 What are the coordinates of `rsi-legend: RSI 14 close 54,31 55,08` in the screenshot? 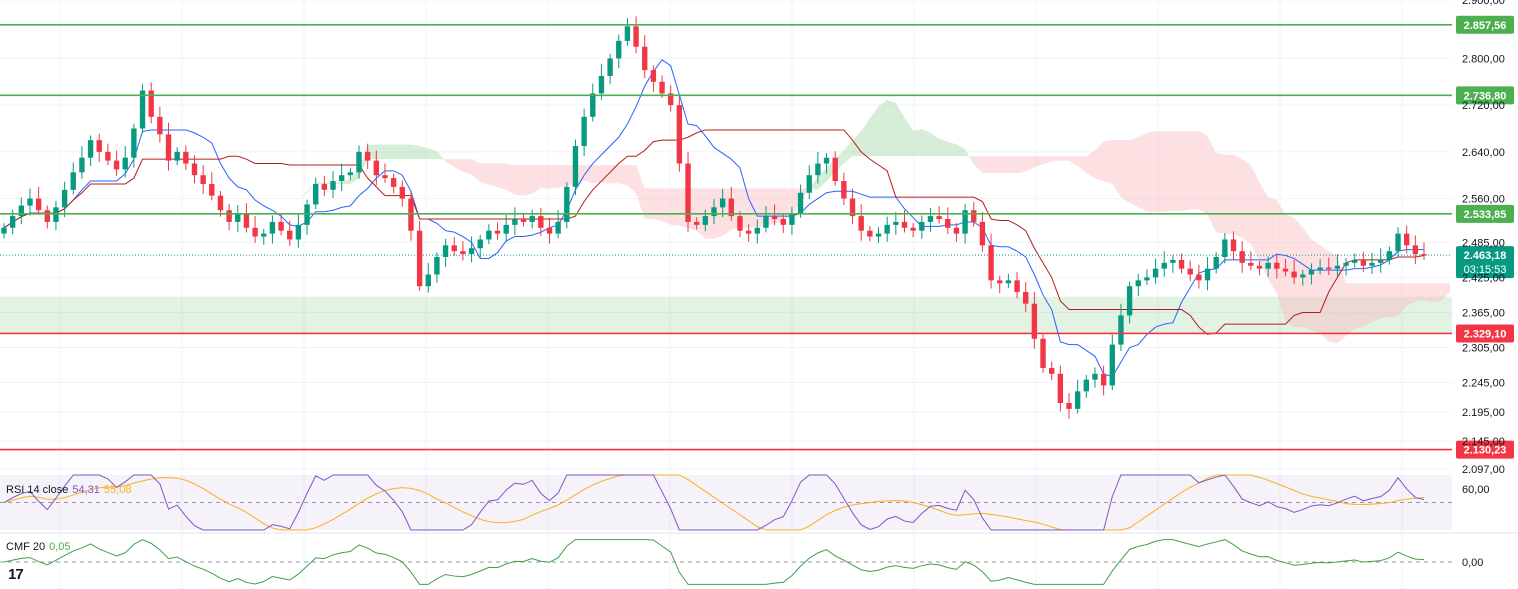 It's located at (68, 490).